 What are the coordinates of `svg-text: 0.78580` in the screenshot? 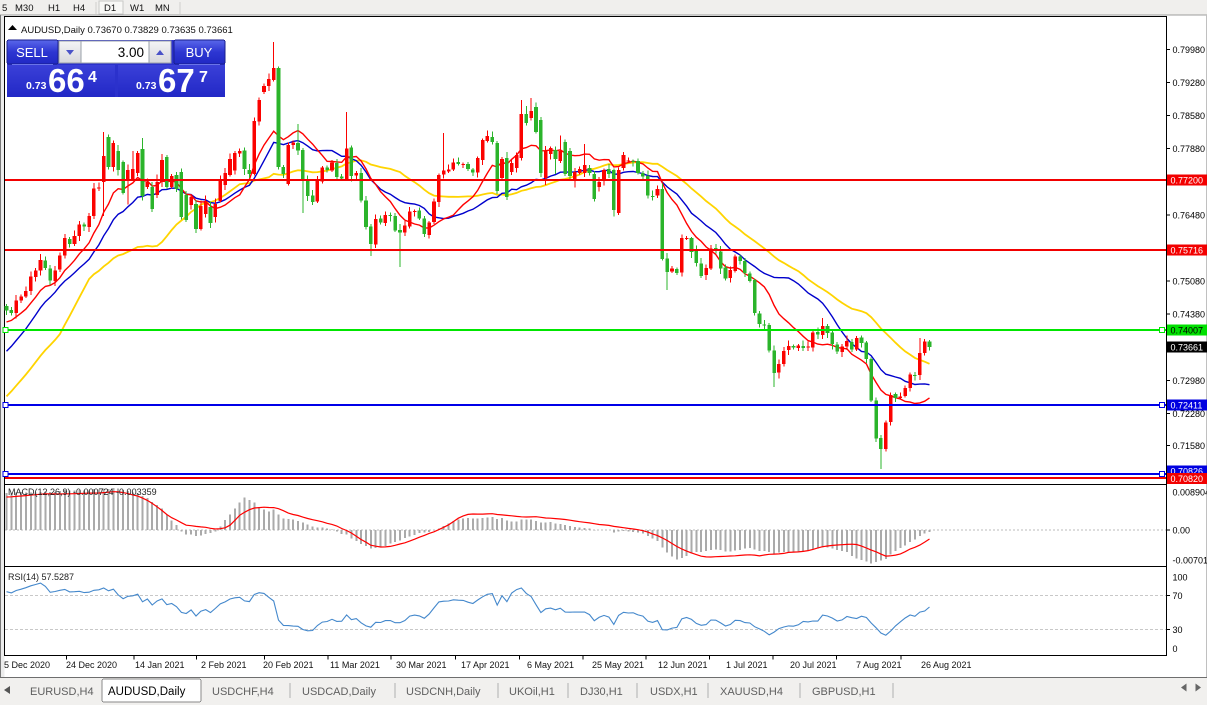 It's located at (1189, 116).